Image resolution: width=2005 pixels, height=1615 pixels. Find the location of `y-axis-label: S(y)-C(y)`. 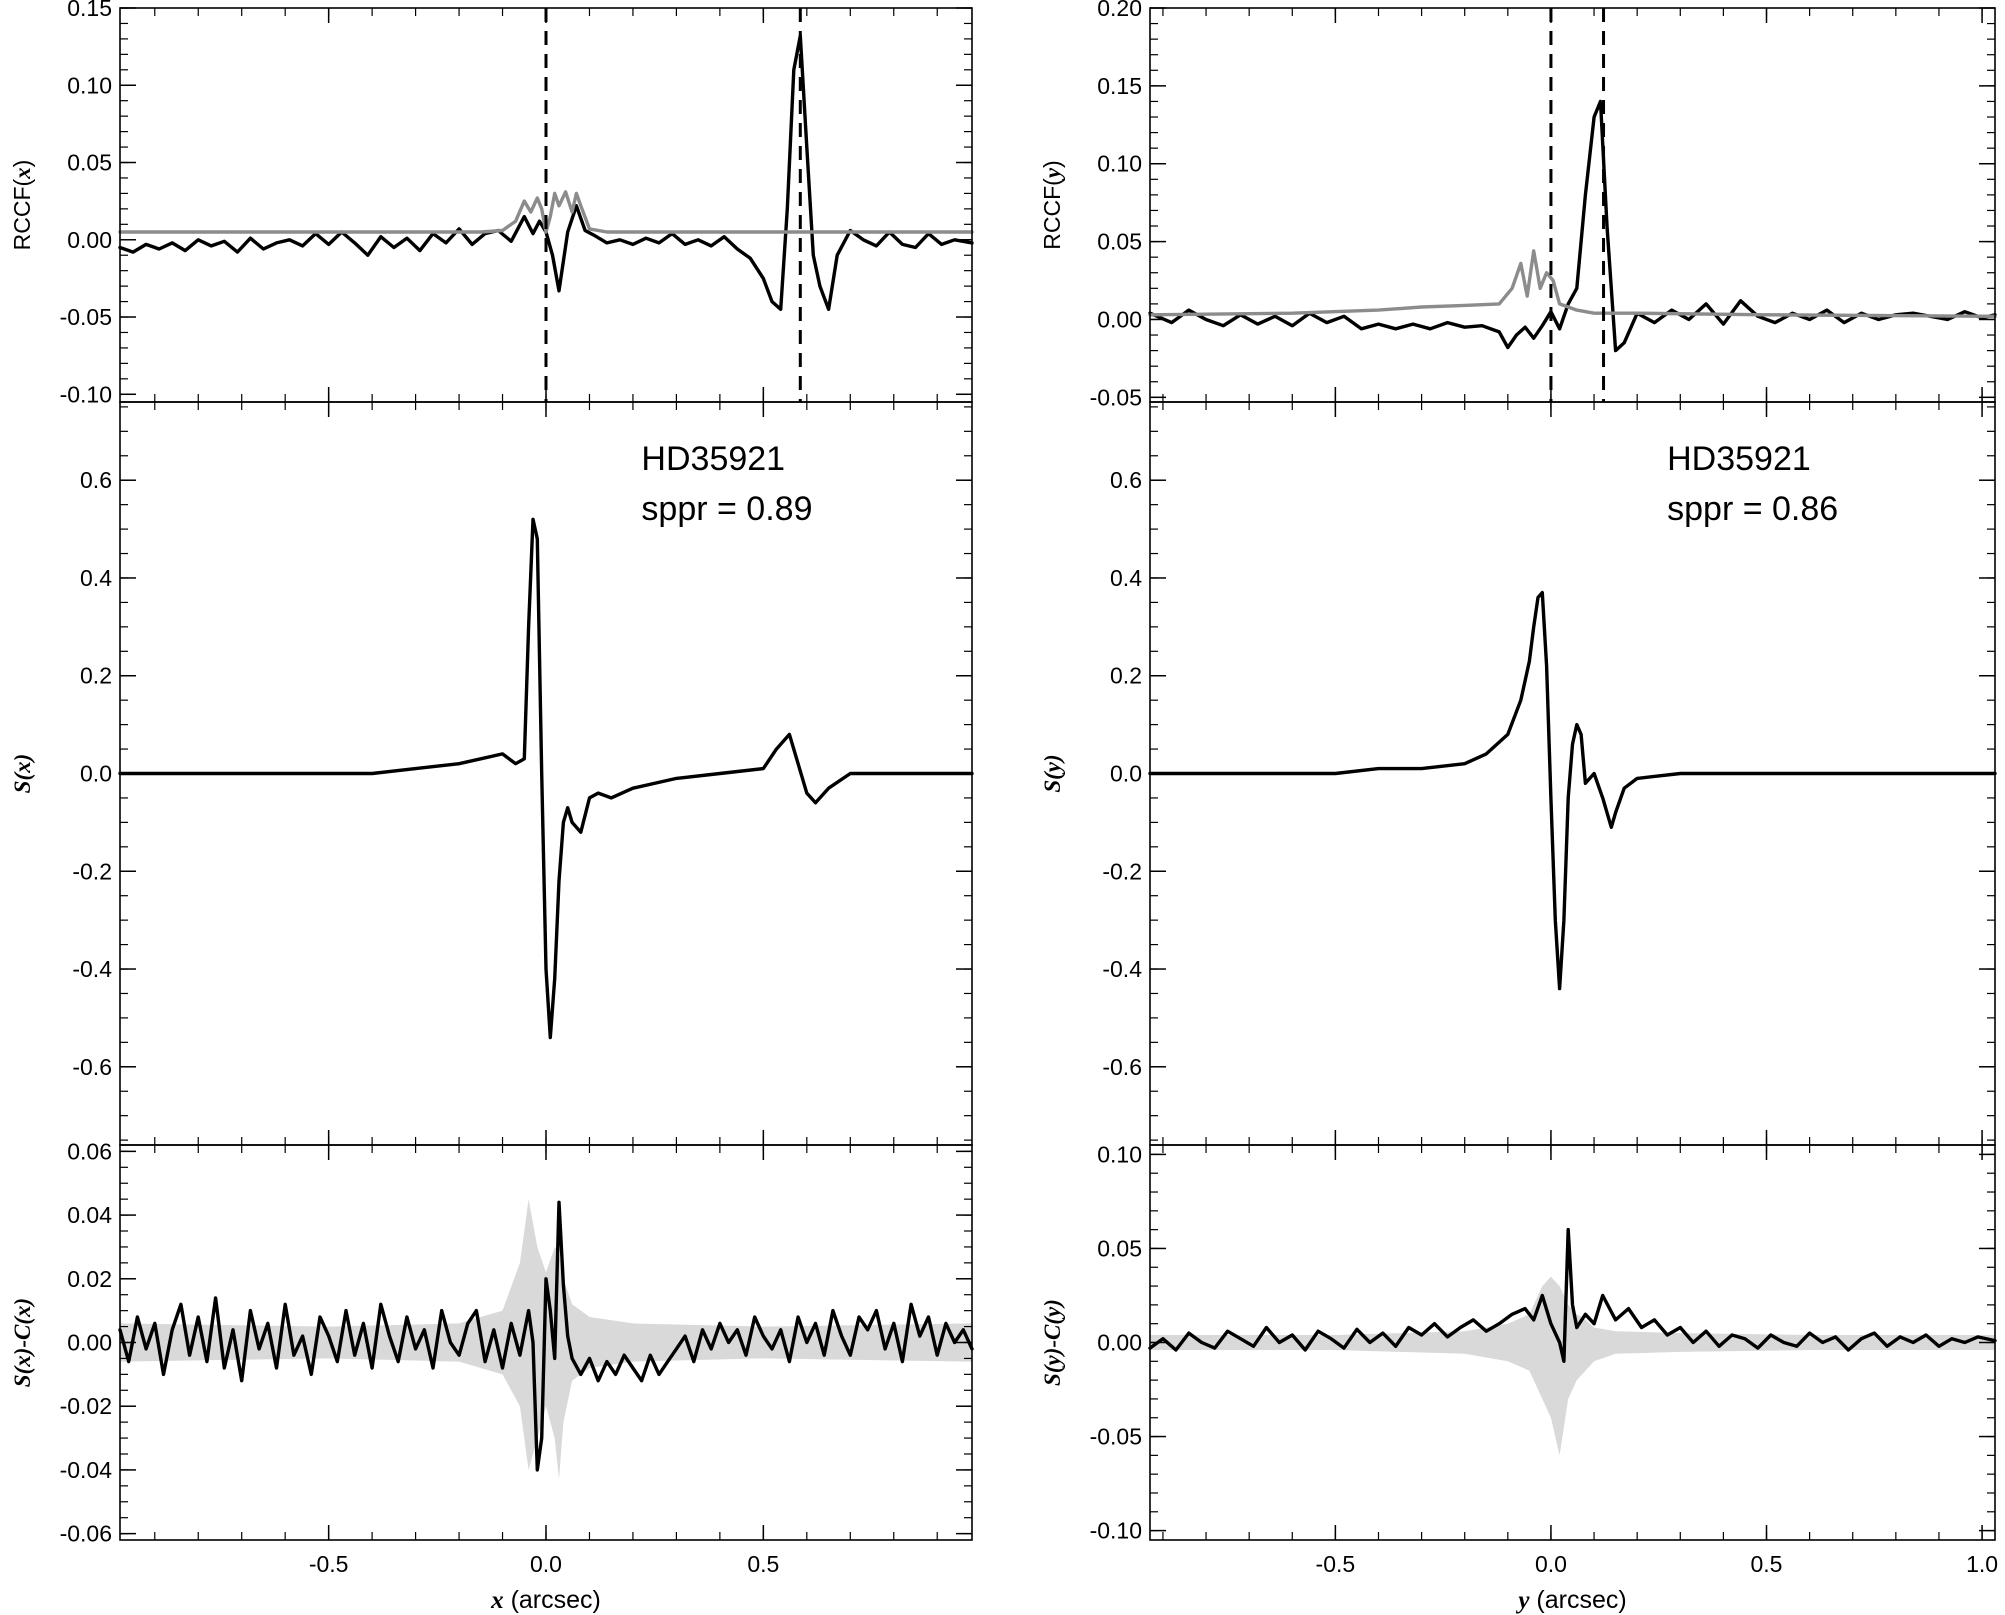

y-axis-label: S(y)-C(y) is located at coordinates (1052, 1342).